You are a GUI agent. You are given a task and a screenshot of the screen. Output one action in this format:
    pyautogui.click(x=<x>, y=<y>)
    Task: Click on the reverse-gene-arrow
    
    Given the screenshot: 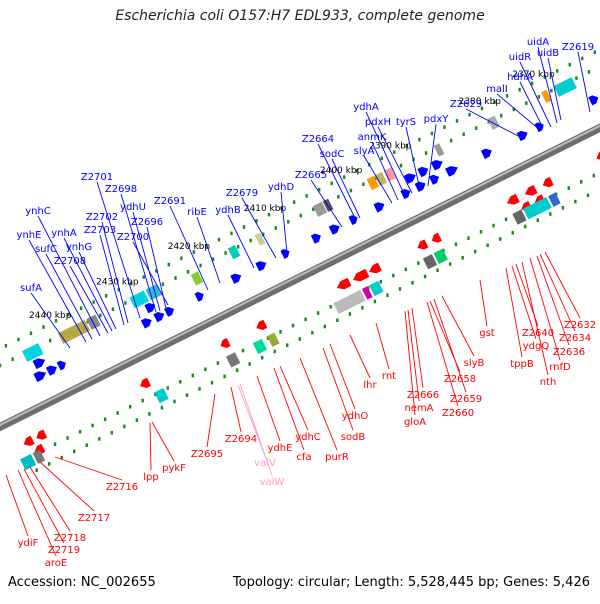 What is the action you would take?
    pyautogui.click(x=225, y=343)
    